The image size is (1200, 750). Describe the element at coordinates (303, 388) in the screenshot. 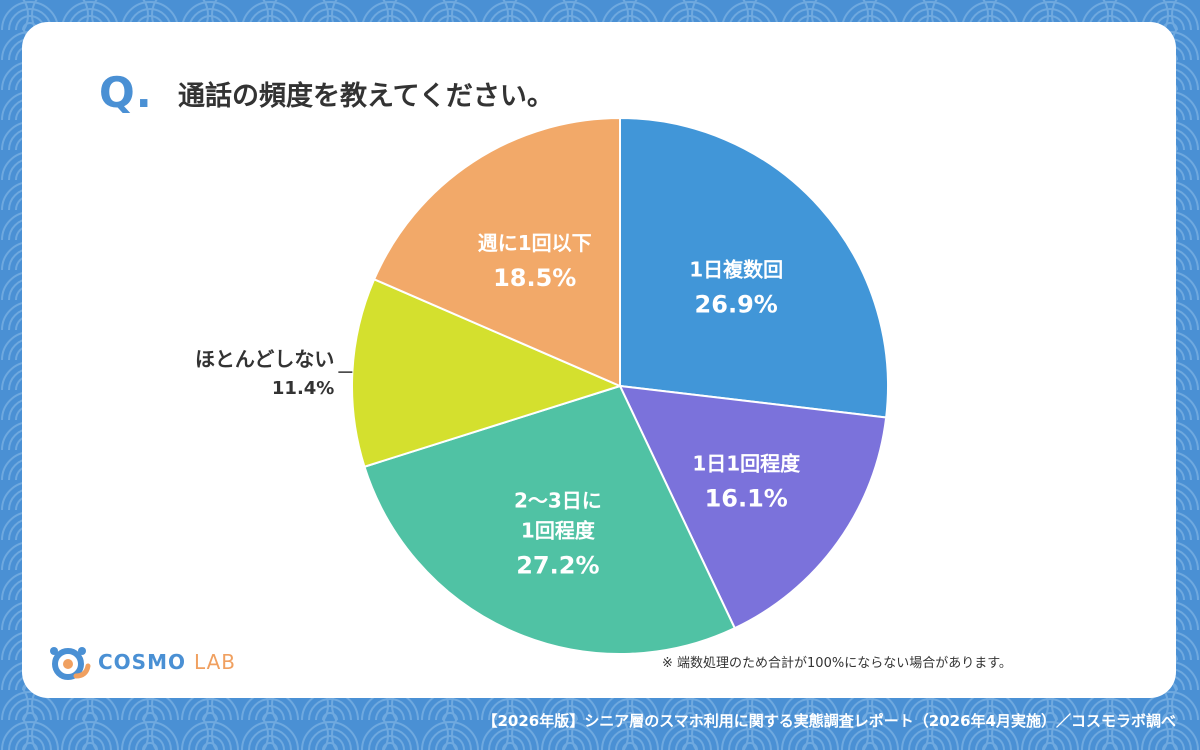

I see `slice-value-4: 11.4%` at that location.